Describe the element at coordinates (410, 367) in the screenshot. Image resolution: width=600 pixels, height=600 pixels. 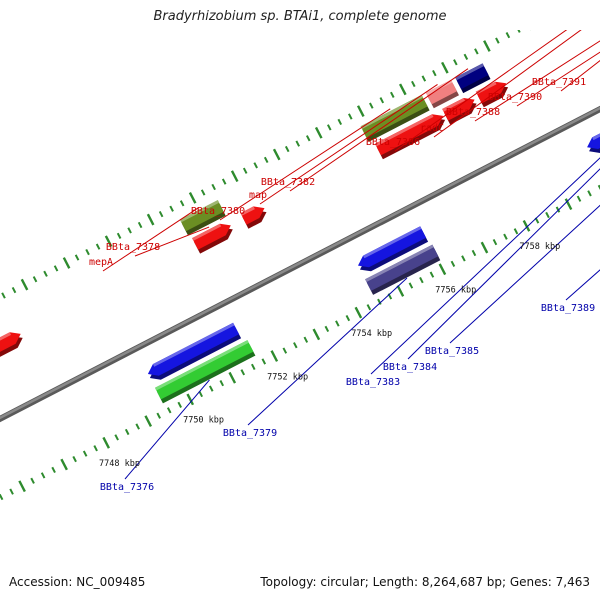
I see `gene-label-BBta_7384: BBta_7384` at that location.